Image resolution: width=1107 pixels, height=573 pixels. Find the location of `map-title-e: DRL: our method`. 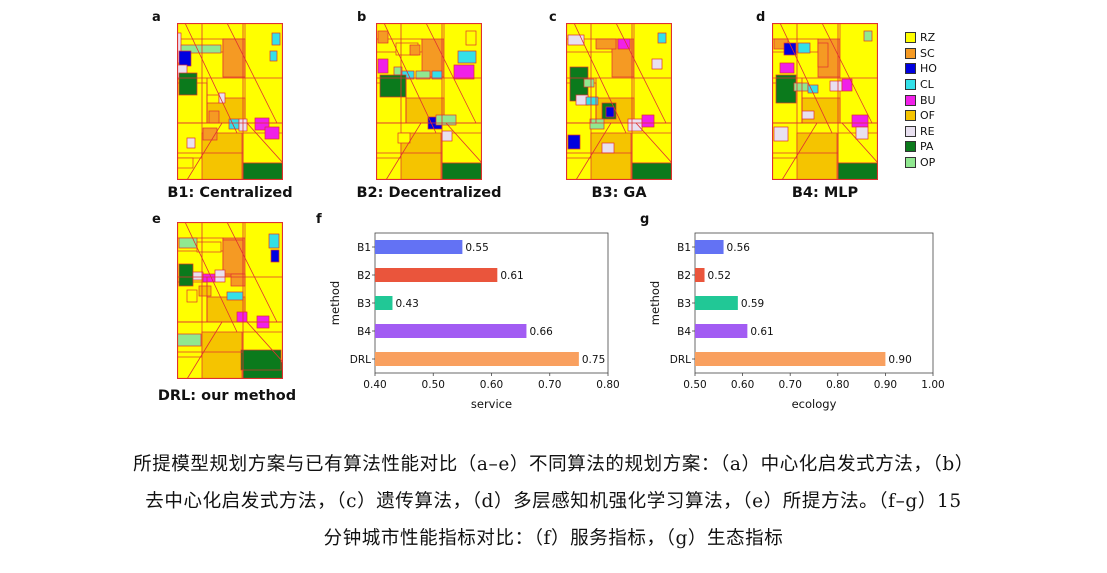

map-title-e: DRL: our method is located at coordinates (227, 396).